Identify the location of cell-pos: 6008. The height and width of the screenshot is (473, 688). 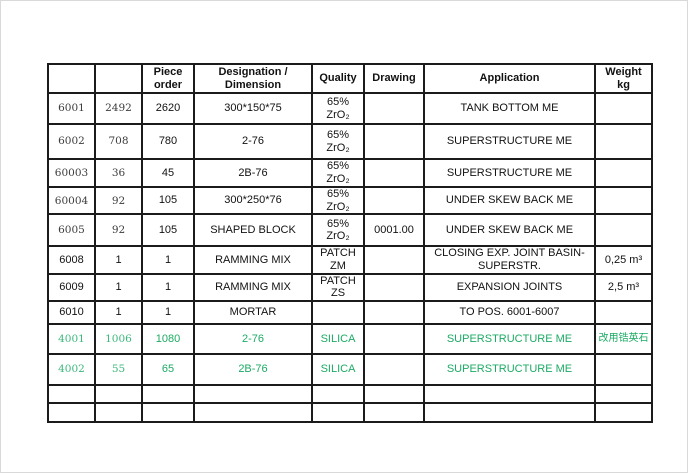
(71, 260).